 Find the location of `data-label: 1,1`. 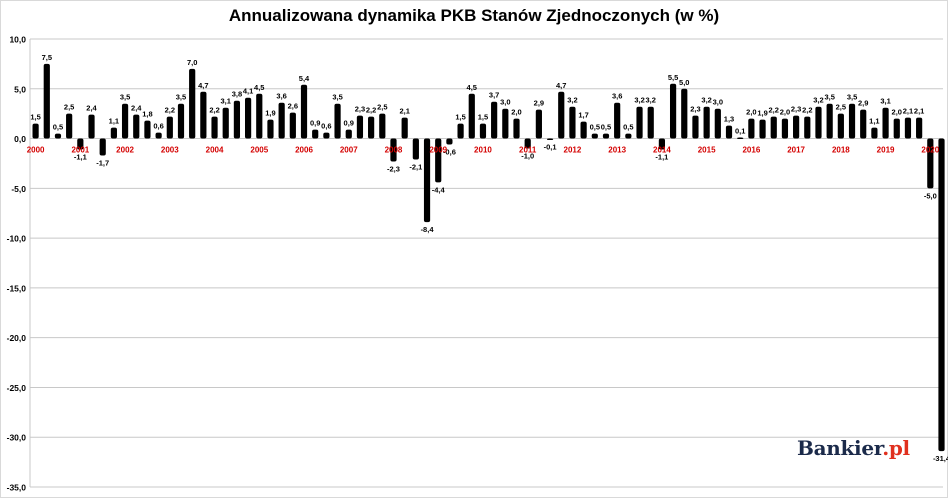

data-label: 1,1 is located at coordinates (114, 121).